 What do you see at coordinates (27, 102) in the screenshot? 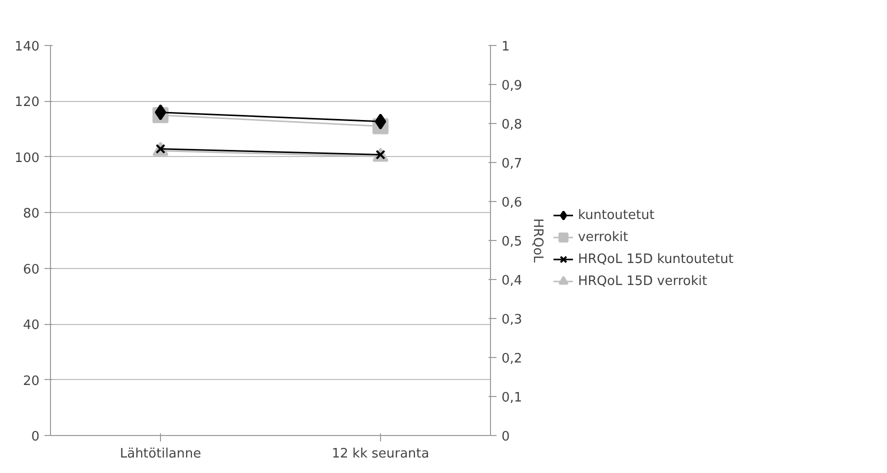
I see `y-tick-label: 120` at bounding box center [27, 102].